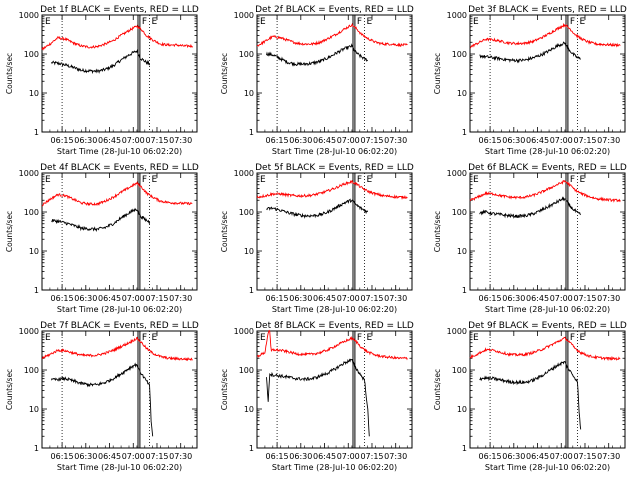 The image size is (640, 480). Describe the element at coordinates (334, 326) in the screenshot. I see `panel-title: Det 8f BLACK = Events, RED = LLD` at that location.